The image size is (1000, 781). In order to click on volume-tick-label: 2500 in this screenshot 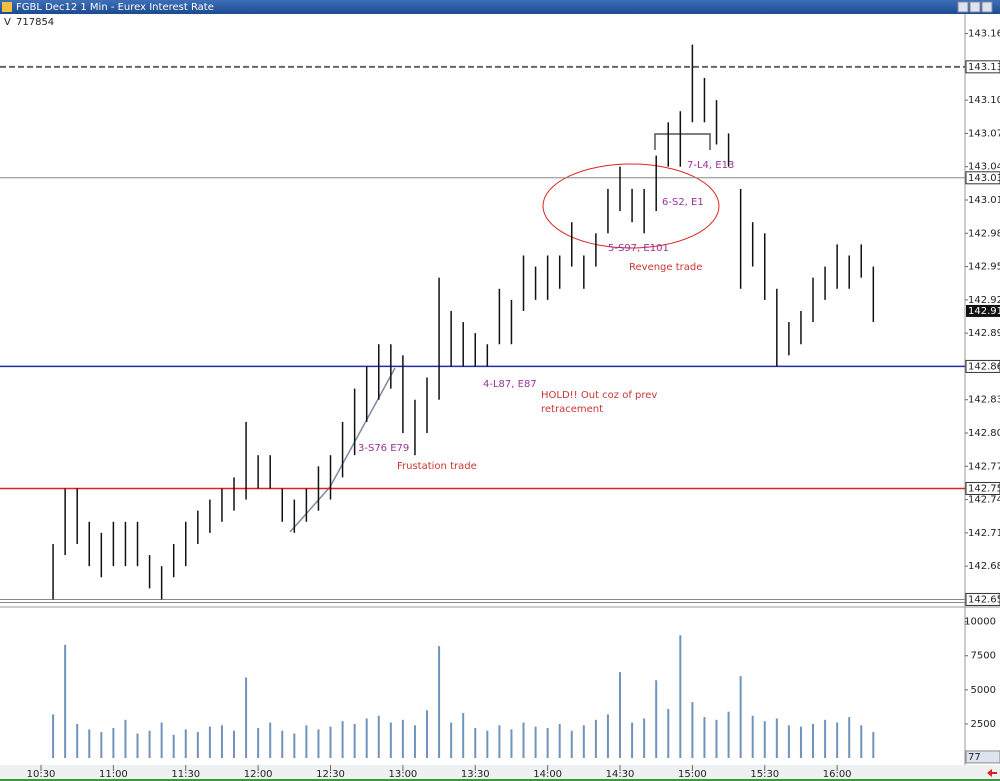, I will do `click(983, 724)`.